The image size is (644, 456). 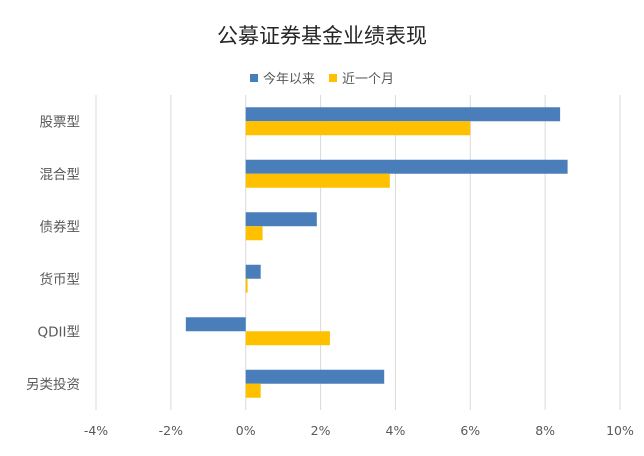 I want to click on legend-item-series-1: 今年以来, so click(x=282, y=77).